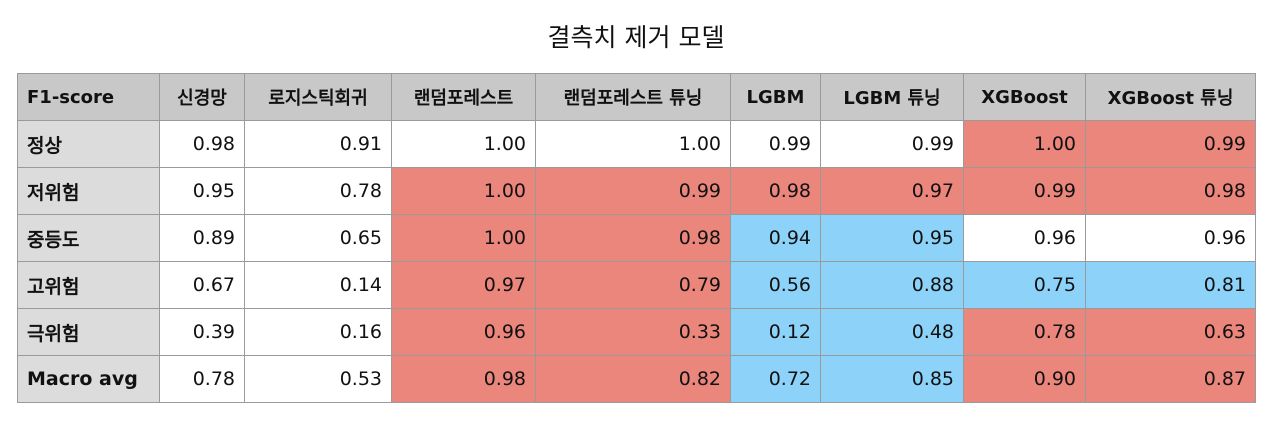 The image size is (1272, 436). What do you see at coordinates (892, 332) in the screenshot?
I see `score-cell: 0.48` at bounding box center [892, 332].